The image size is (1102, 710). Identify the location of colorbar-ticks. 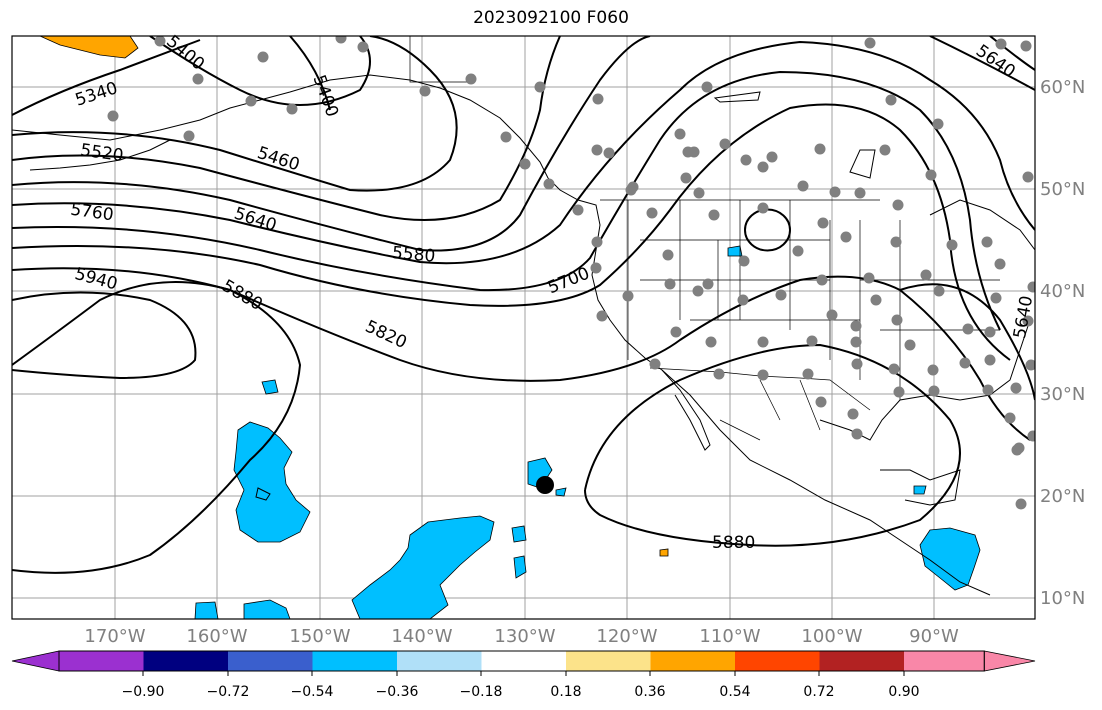
(523, 673).